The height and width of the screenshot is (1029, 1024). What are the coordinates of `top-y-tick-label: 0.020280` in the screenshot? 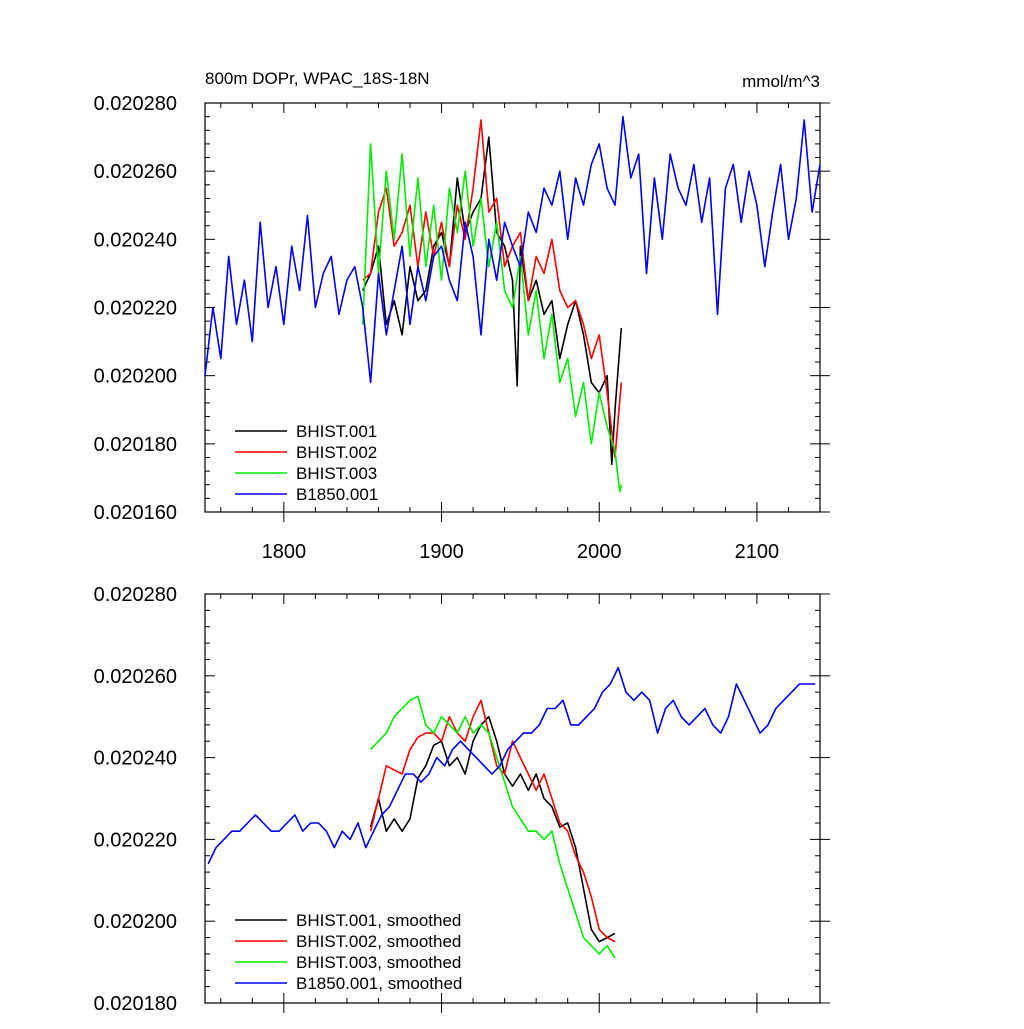 It's located at (135, 104).